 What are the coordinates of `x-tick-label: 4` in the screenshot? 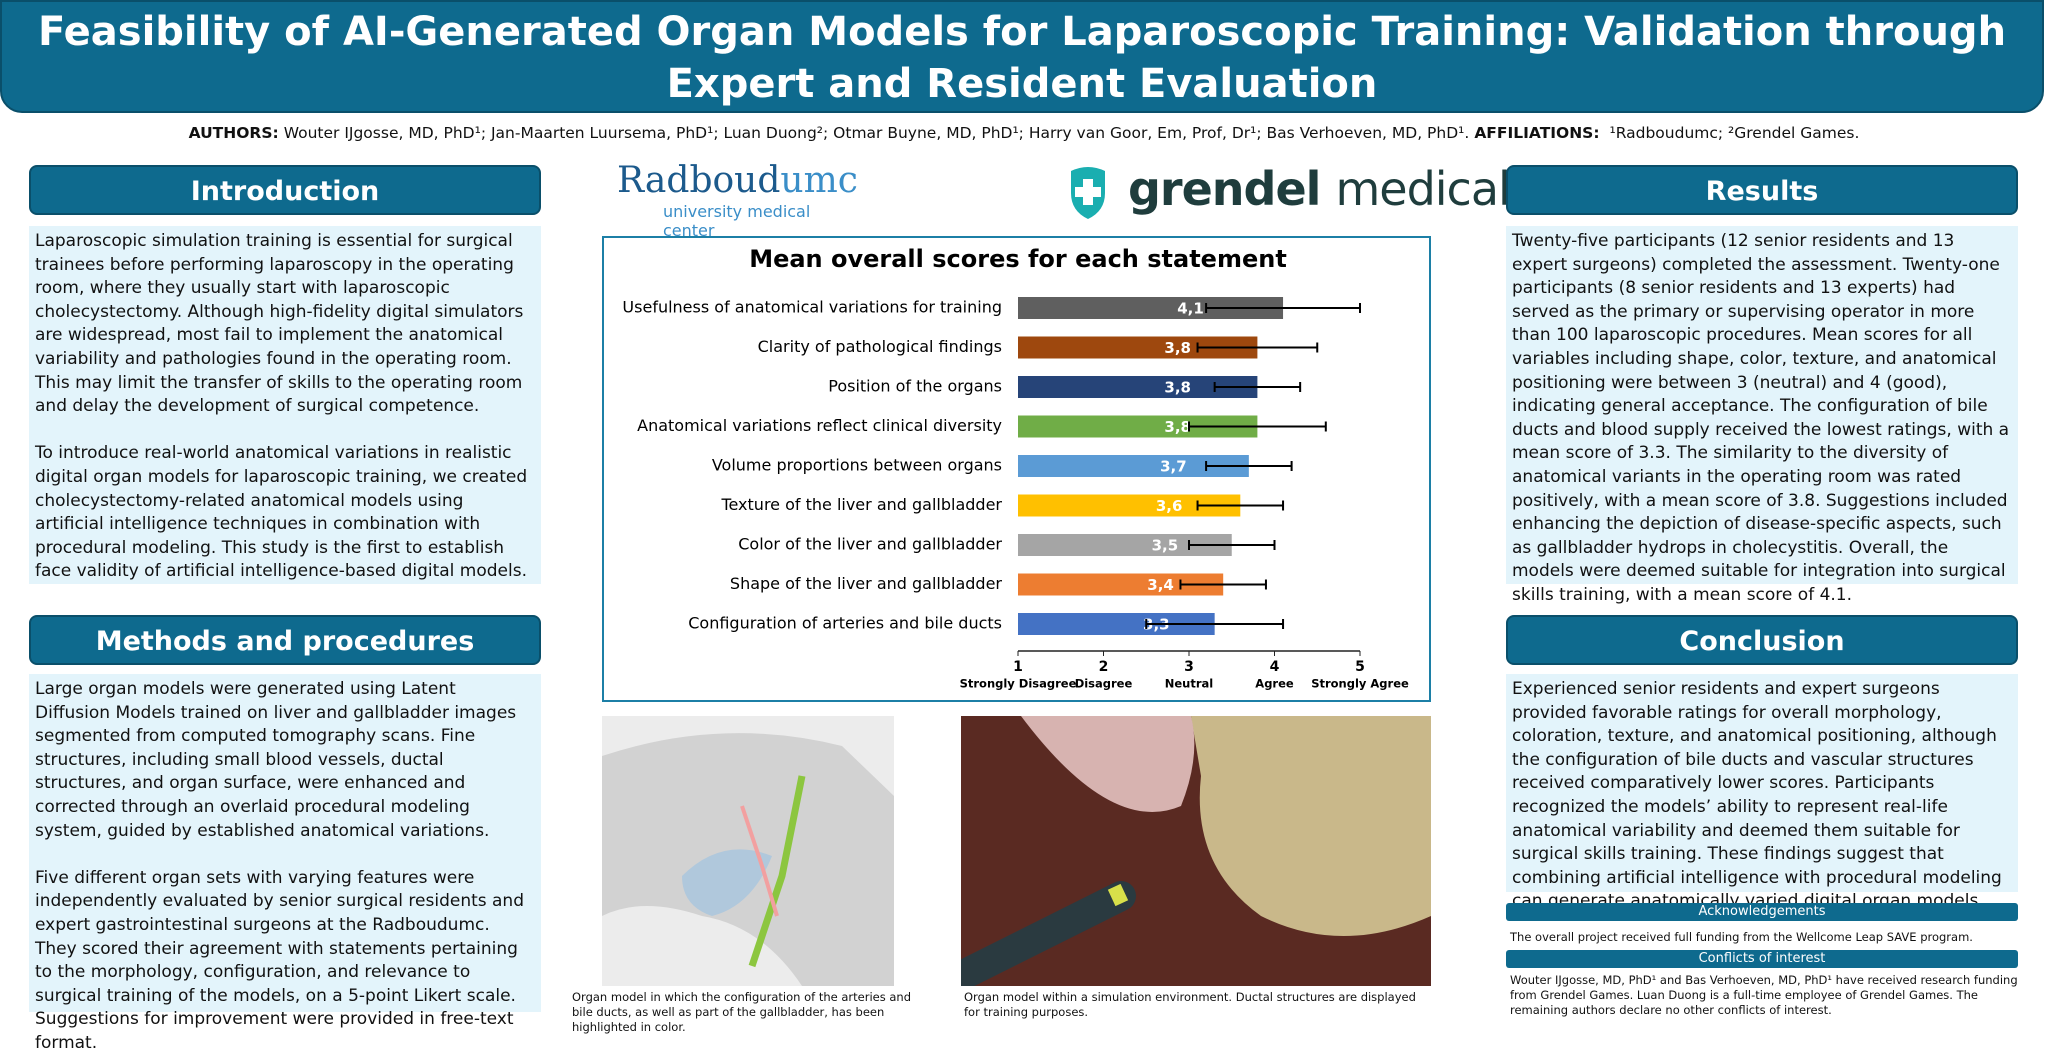 It's located at (1275, 667).